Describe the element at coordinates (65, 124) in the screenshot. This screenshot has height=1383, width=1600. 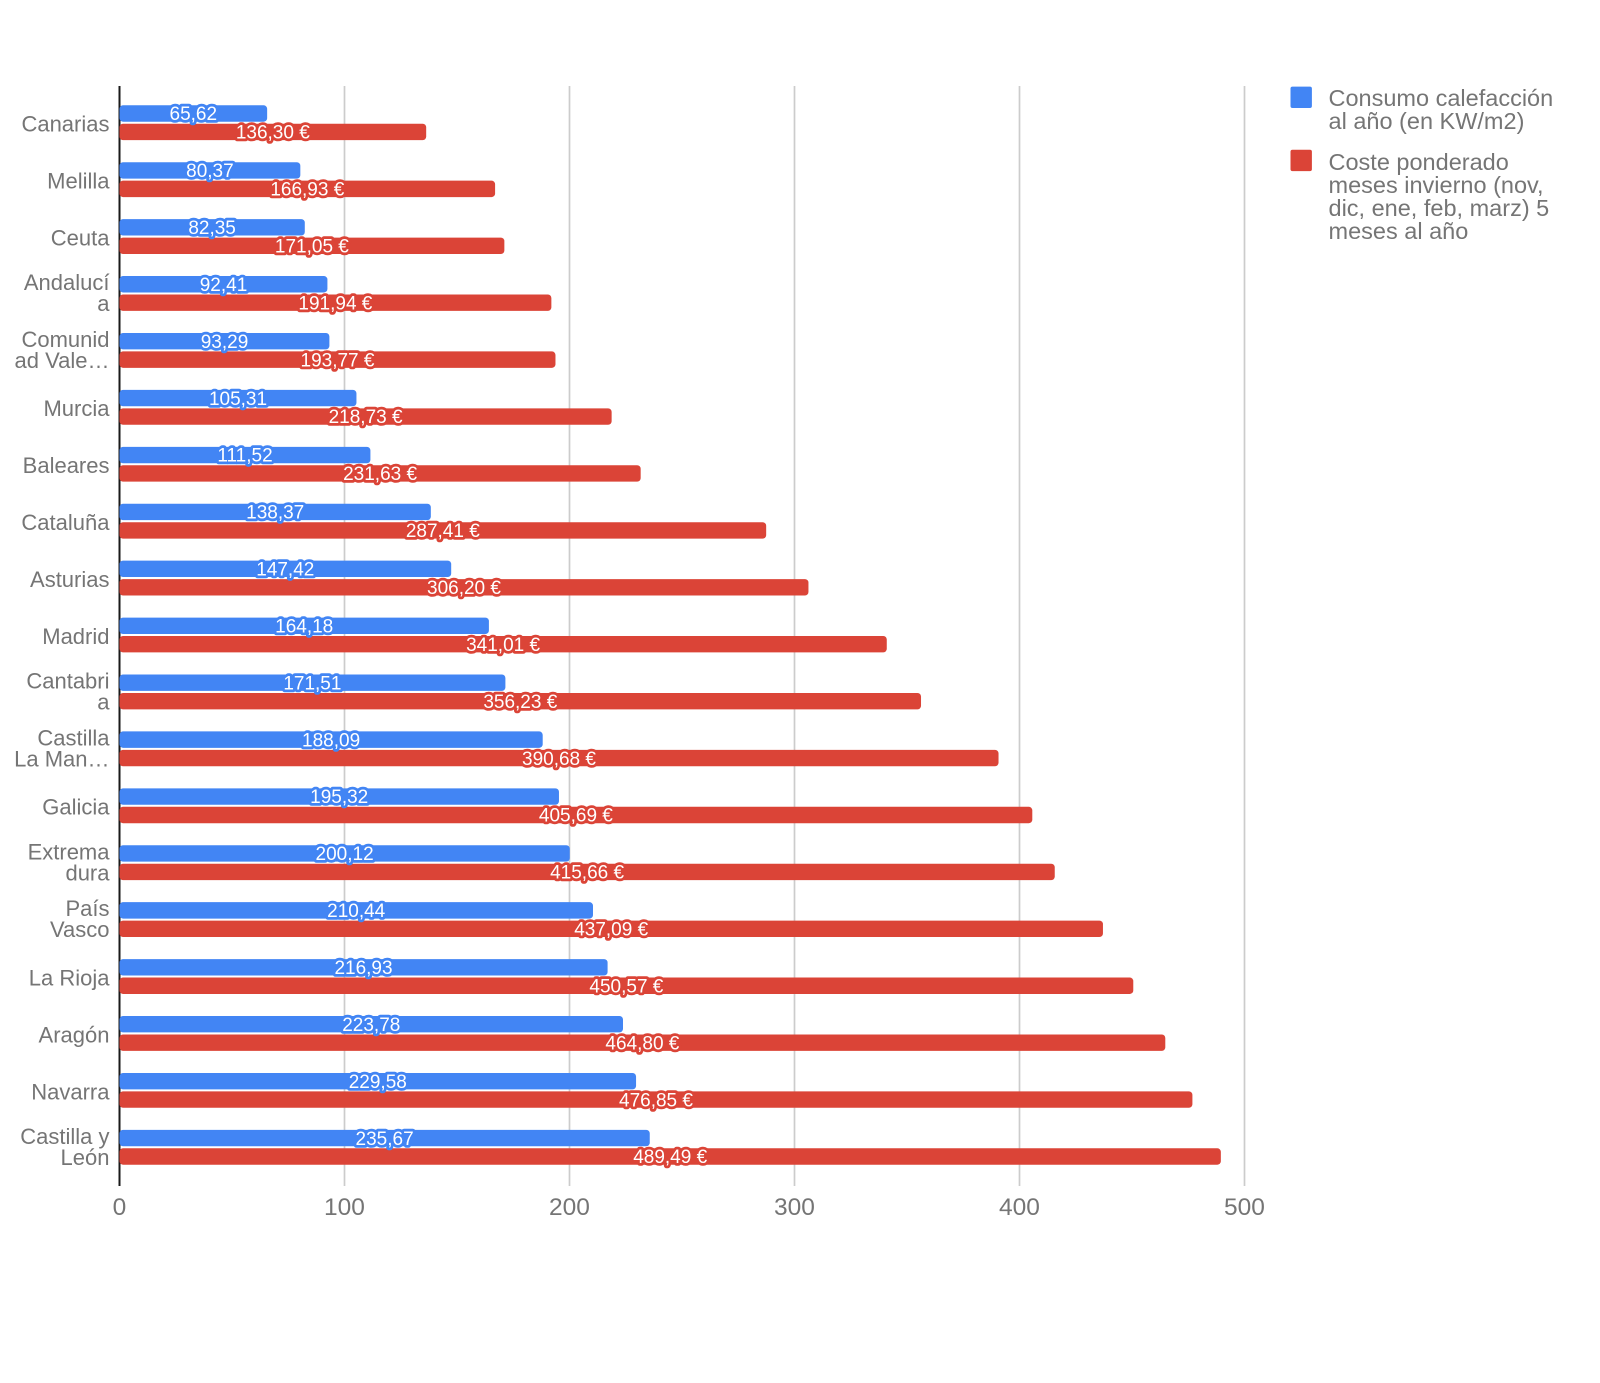
I see `svg-text: Canarias` at that location.